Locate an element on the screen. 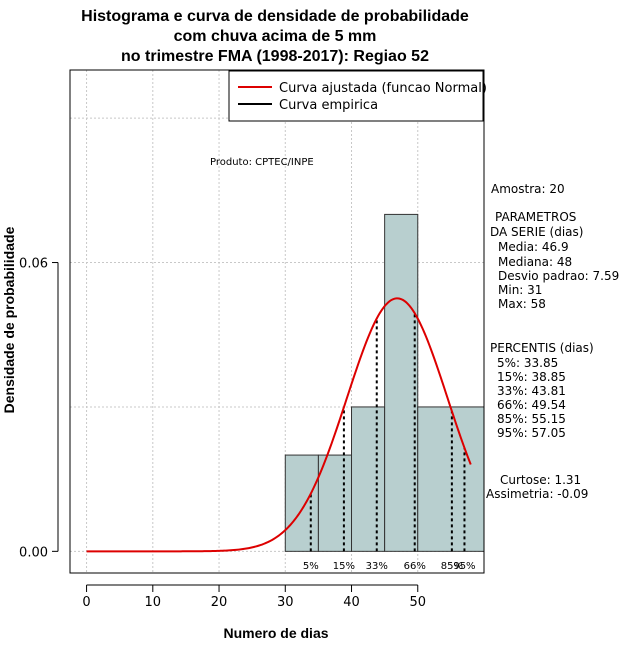  percentile-label-2: 33% is located at coordinates (377, 566).